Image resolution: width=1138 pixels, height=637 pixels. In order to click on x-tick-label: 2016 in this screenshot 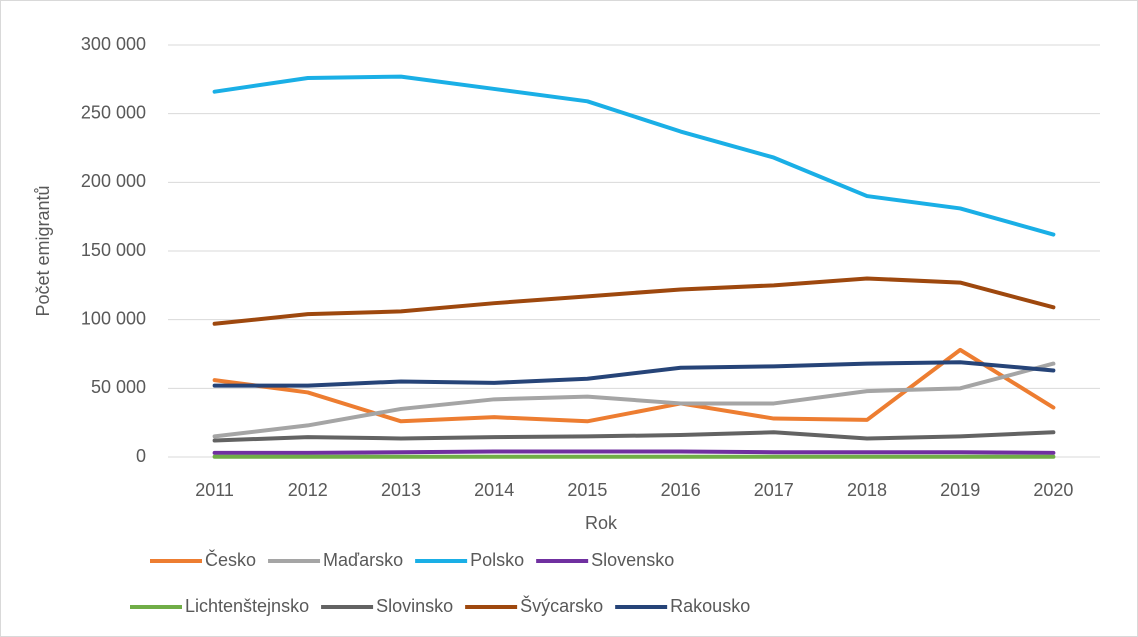, I will do `click(681, 490)`.